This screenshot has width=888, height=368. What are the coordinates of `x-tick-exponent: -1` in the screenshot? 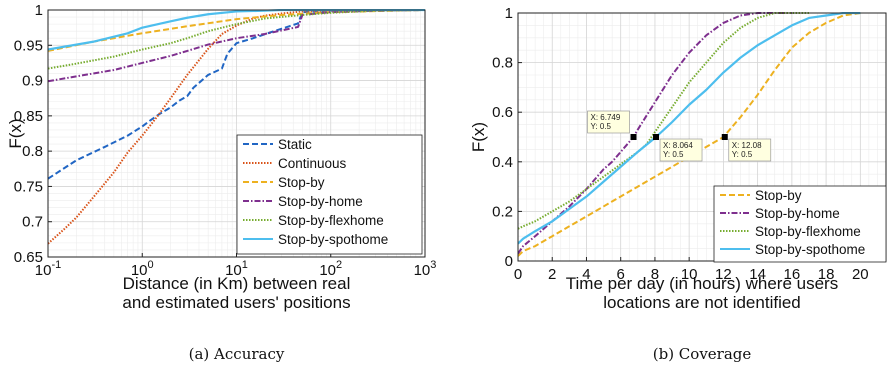 It's located at (56, 265).